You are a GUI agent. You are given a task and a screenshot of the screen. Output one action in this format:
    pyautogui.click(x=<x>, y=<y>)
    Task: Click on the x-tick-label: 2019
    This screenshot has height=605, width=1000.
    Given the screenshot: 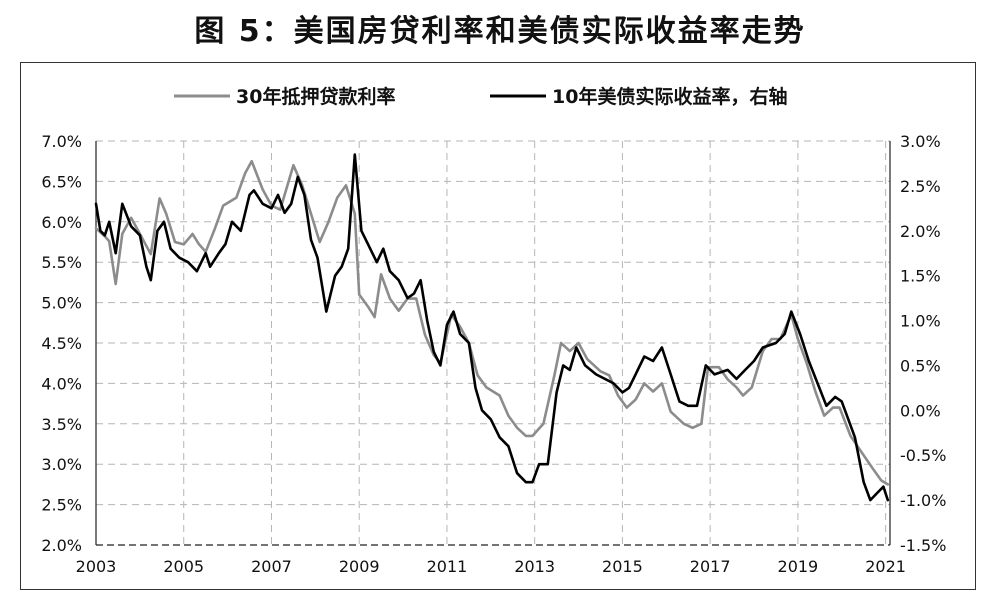 What is the action you would take?
    pyautogui.click(x=798, y=566)
    